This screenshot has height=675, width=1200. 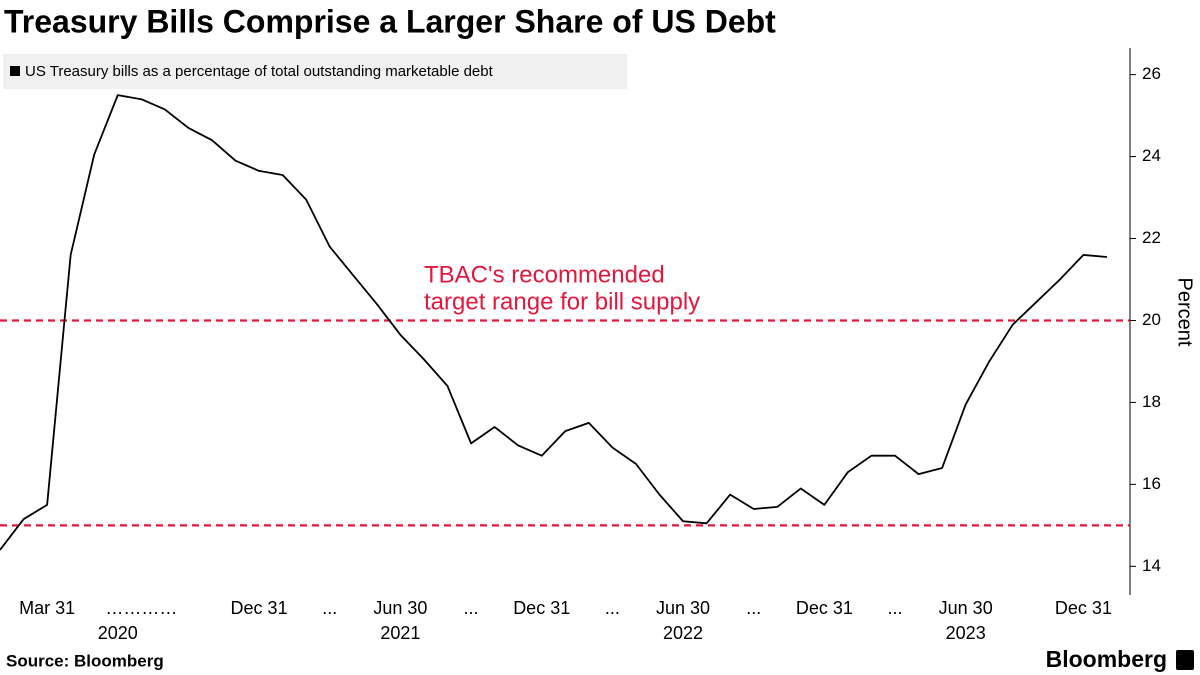 I want to click on legend-box, so click(x=315, y=71).